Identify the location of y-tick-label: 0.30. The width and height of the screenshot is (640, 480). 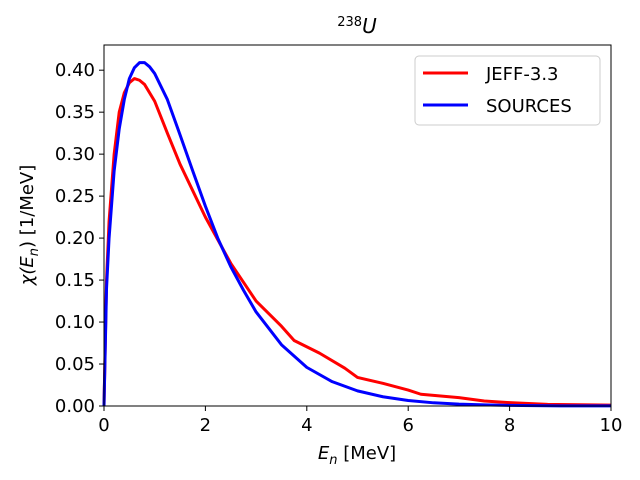
(75, 154).